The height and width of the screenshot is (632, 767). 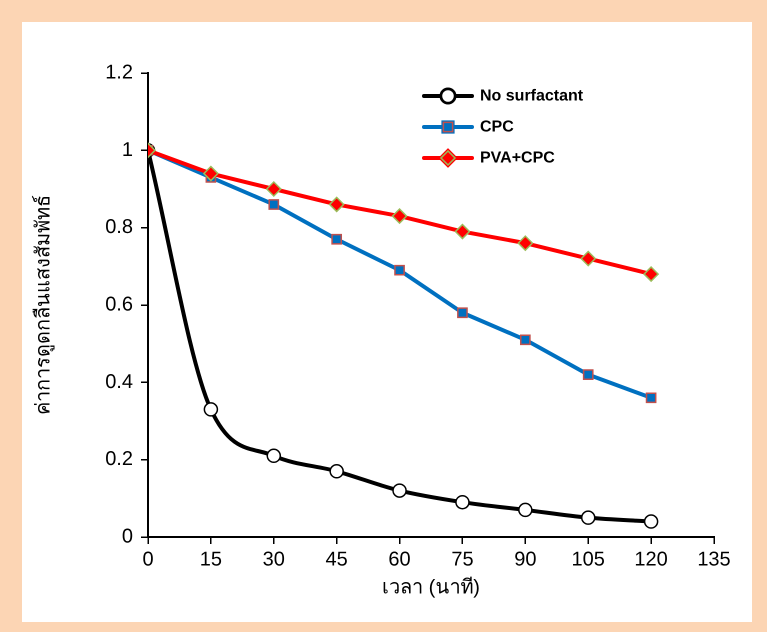 What do you see at coordinates (119, 459) in the screenshot?
I see `y-tick-label: 0.2` at bounding box center [119, 459].